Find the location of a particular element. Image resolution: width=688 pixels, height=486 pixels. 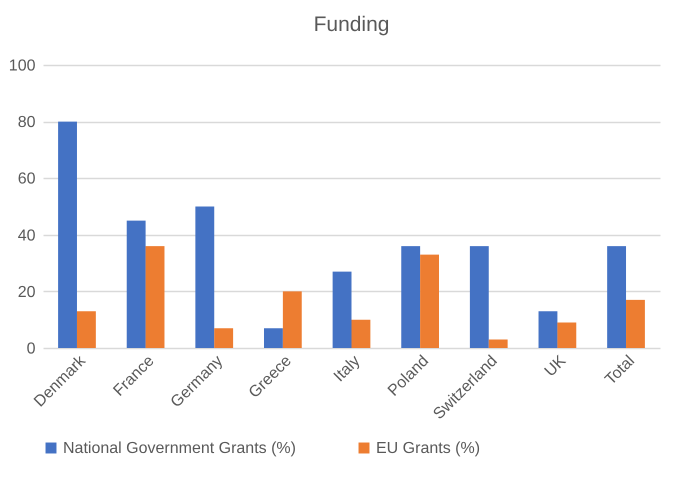

y-tick-label: 80 is located at coordinates (27, 123).